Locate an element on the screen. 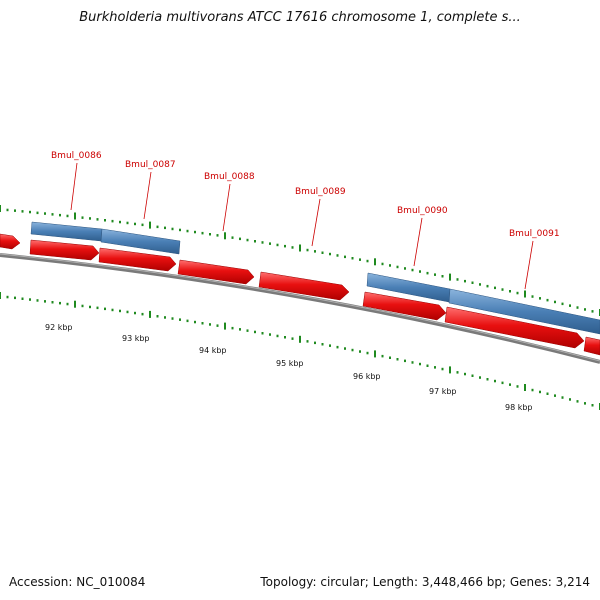 Image resolution: width=600 pixels, height=600 pixels. kbp-label: 95 kbp is located at coordinates (290, 363).